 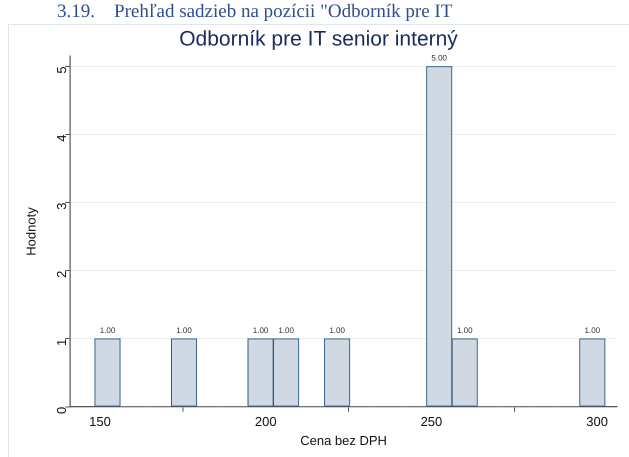 What do you see at coordinates (61, 70) in the screenshot?
I see `y-tick-label: 5` at bounding box center [61, 70].